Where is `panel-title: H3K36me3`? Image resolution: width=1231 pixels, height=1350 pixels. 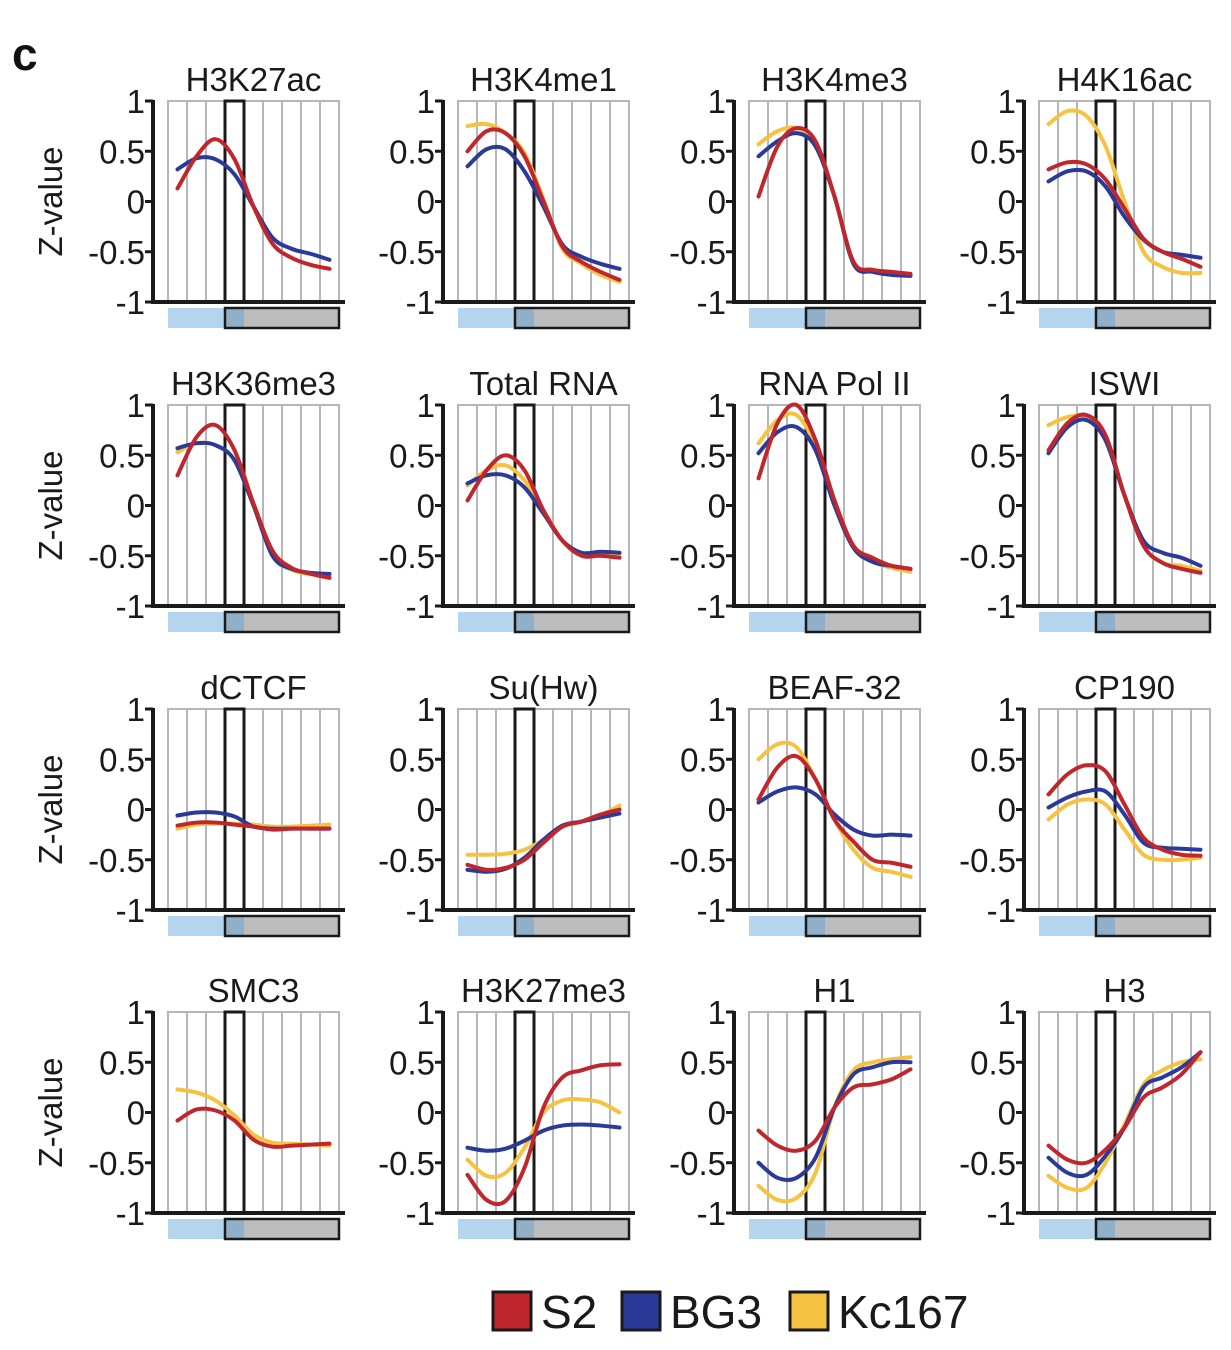 panel-title: H3K36me3 is located at coordinates (253, 383).